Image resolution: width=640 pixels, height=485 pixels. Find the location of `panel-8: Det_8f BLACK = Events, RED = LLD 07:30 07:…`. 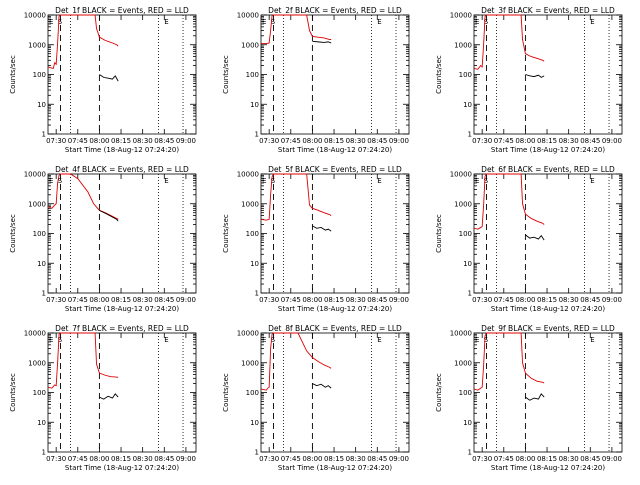

panel-8: Det_8f BLACK = Events, RED = LLD 07:30 07:… is located at coordinates (316, 398).